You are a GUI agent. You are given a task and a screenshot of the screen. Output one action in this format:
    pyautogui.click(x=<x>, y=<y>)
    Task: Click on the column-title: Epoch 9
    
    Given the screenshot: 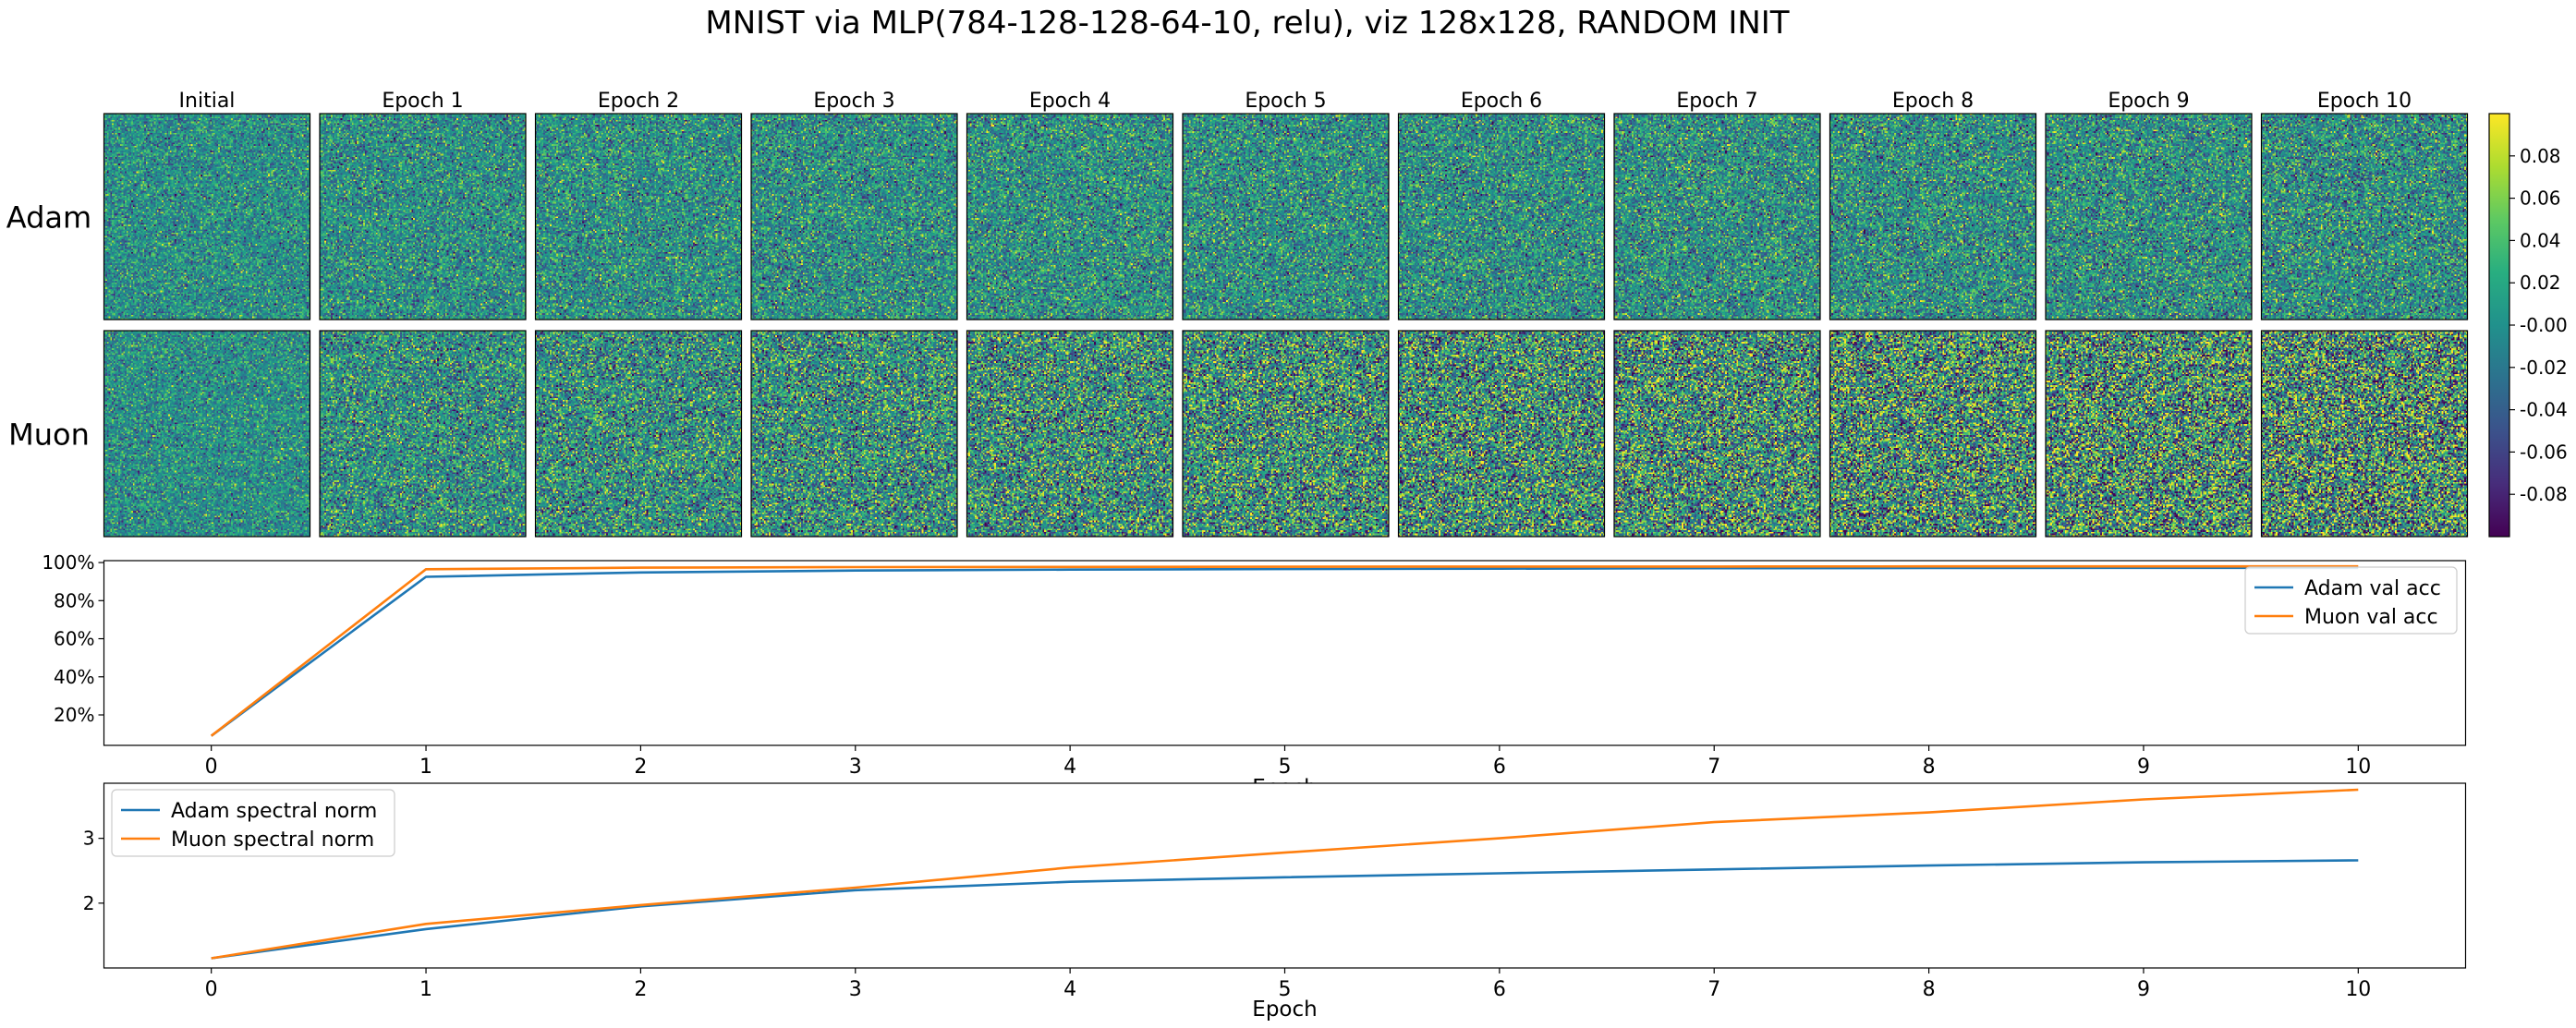 What is the action you would take?
    pyautogui.click(x=2148, y=101)
    